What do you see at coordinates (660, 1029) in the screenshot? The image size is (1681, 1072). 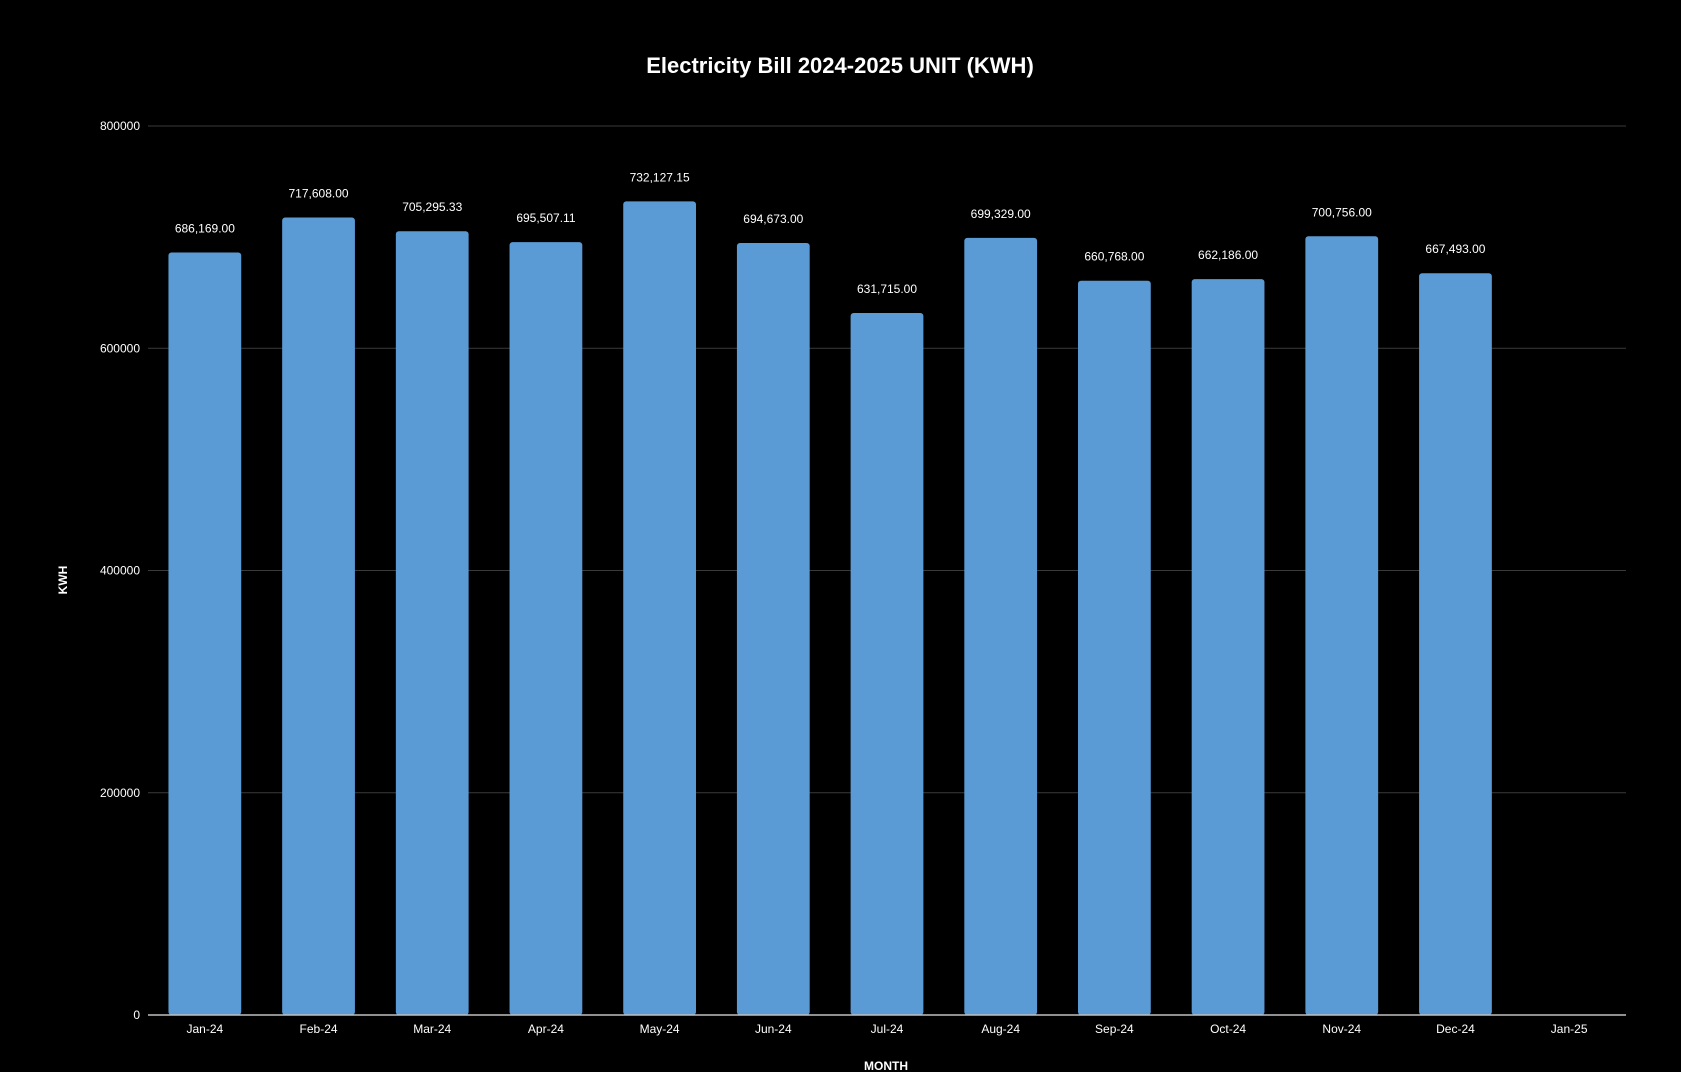 I see `x-tick-label: May-24` at bounding box center [660, 1029].